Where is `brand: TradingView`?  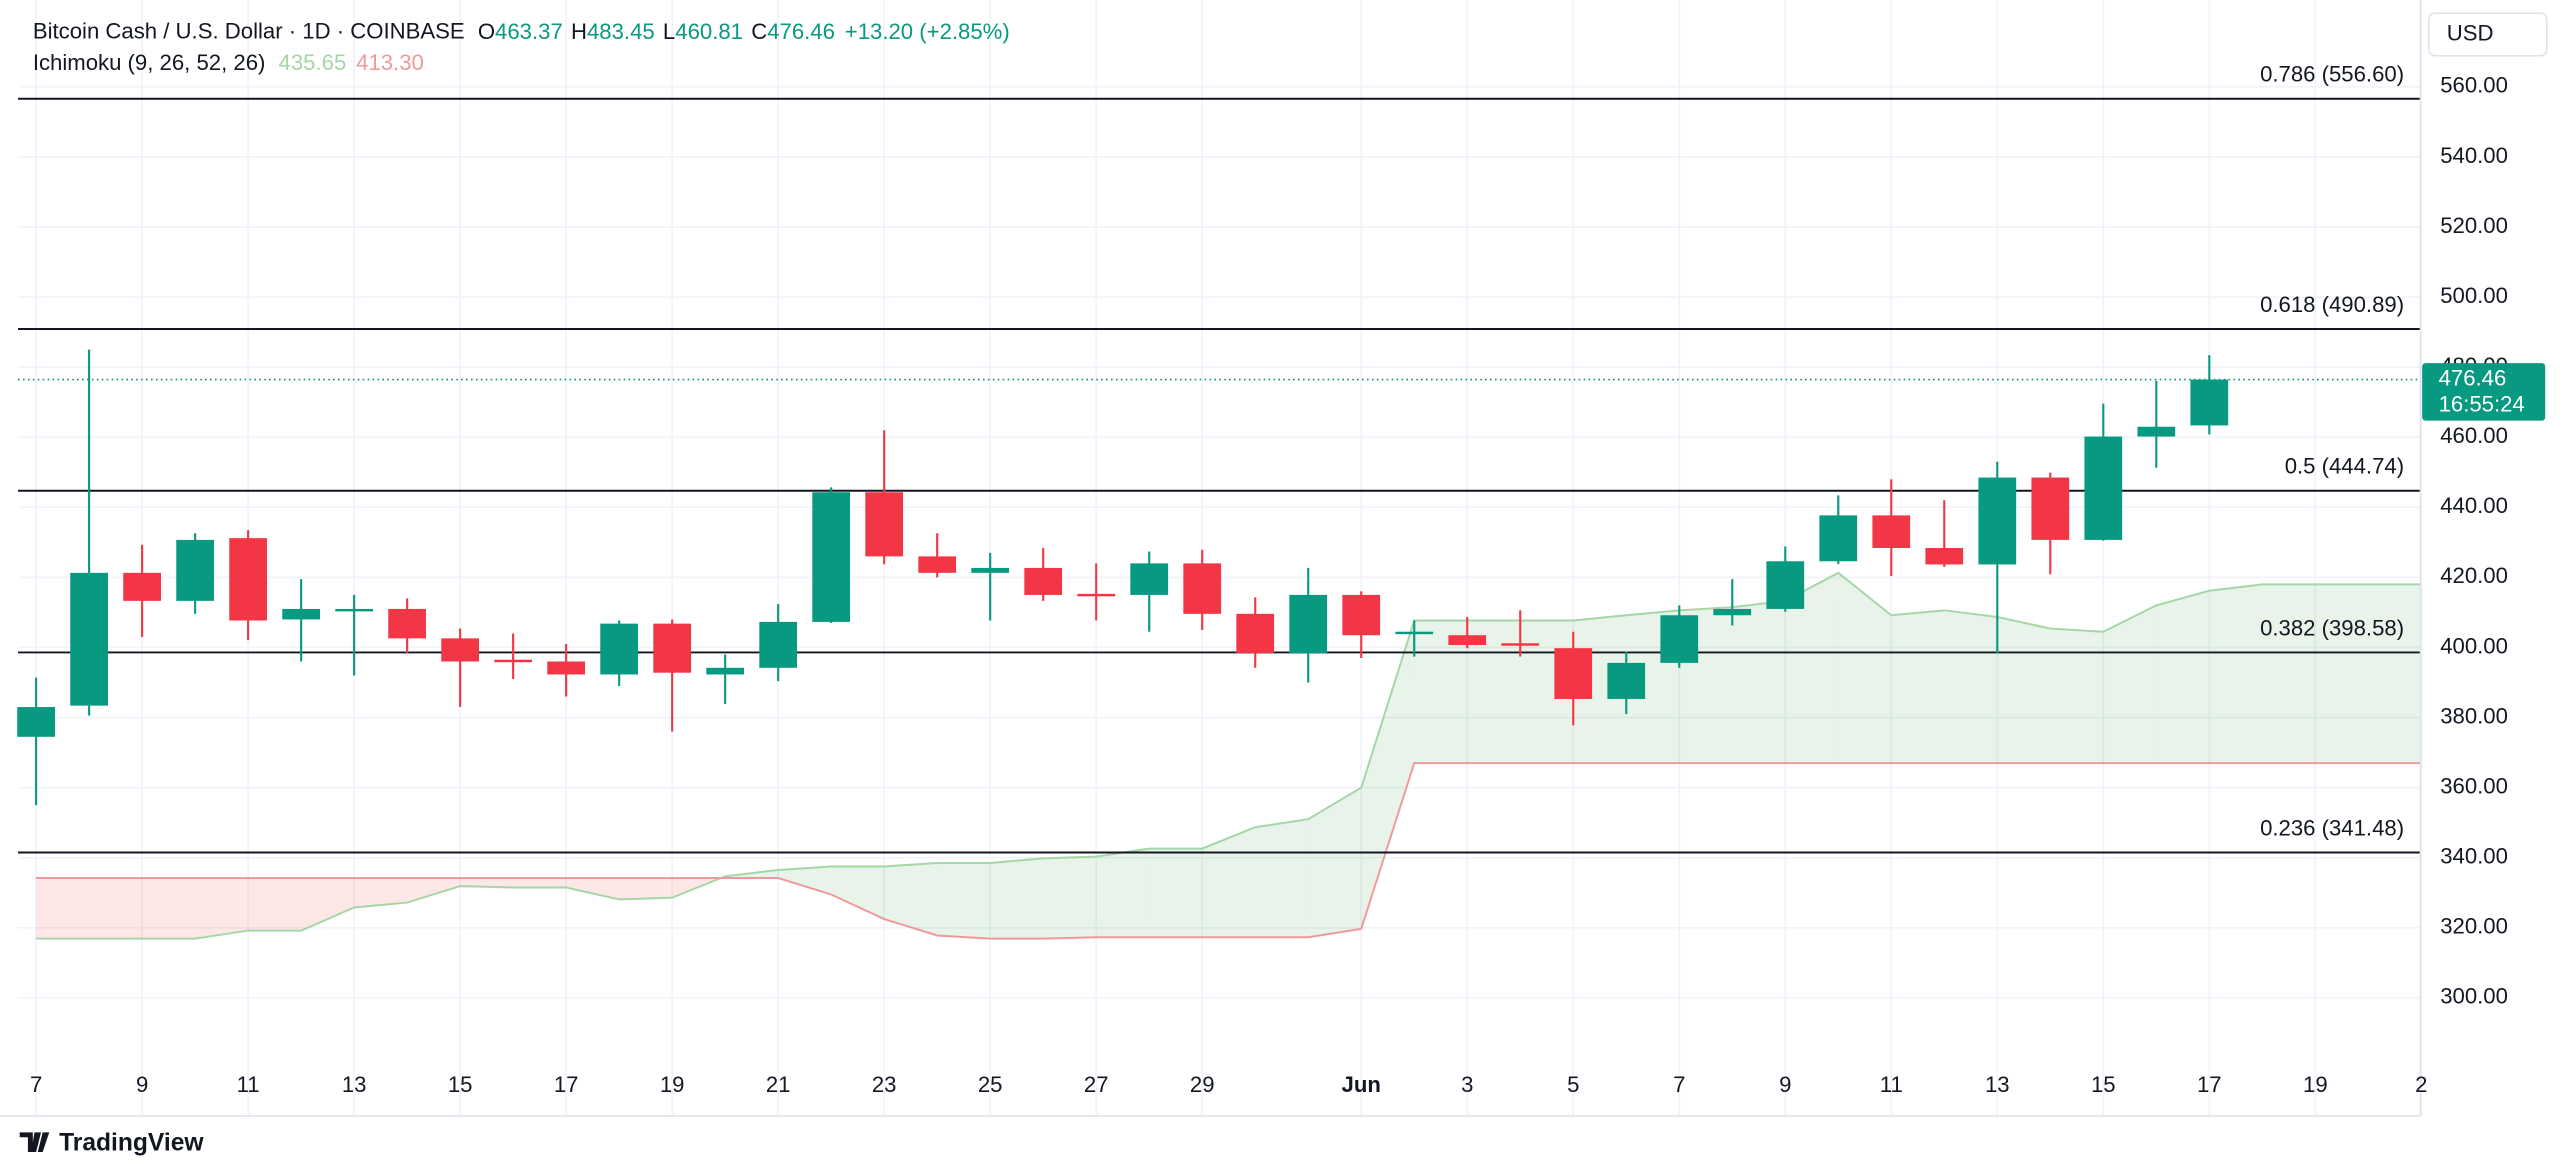 brand: TradingView is located at coordinates (111, 1142).